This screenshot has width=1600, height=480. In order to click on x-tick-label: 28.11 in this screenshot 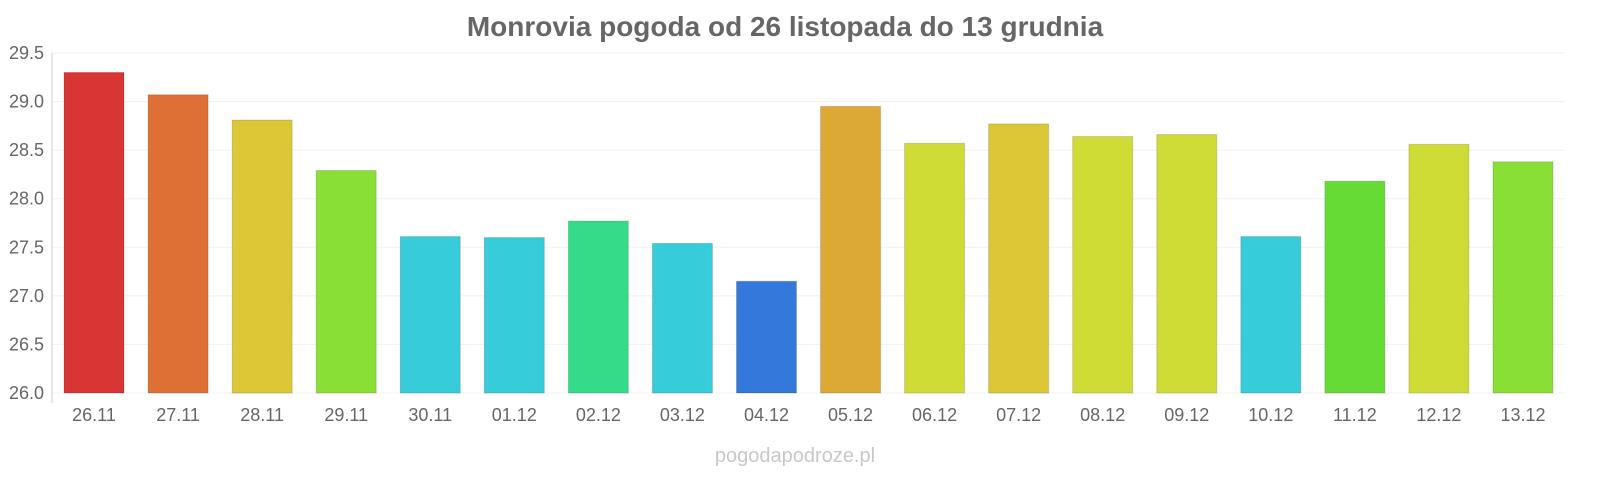, I will do `click(262, 415)`.